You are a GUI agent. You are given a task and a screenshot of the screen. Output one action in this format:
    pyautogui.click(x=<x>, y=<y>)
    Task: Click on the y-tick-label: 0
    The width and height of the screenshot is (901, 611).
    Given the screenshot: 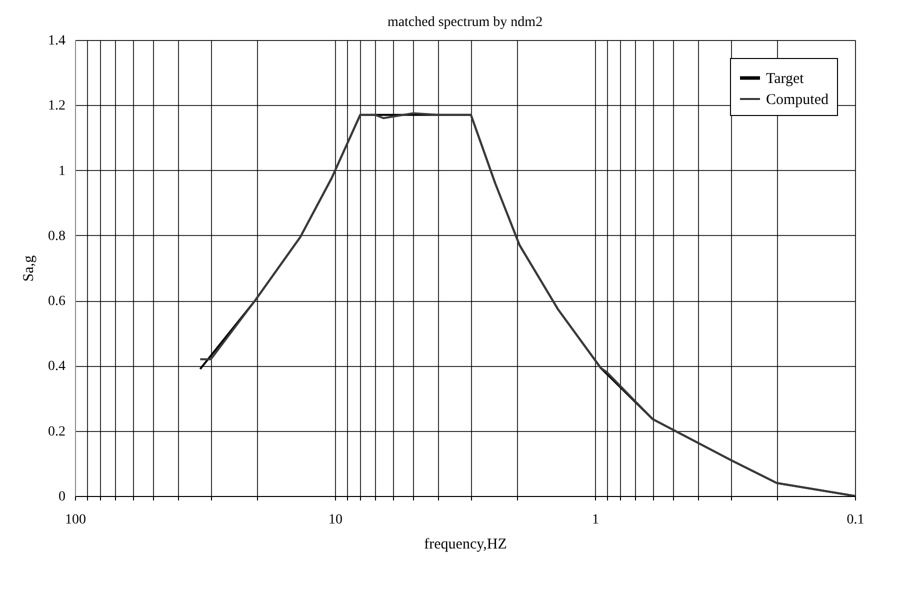 What is the action you would take?
    pyautogui.click(x=62, y=497)
    